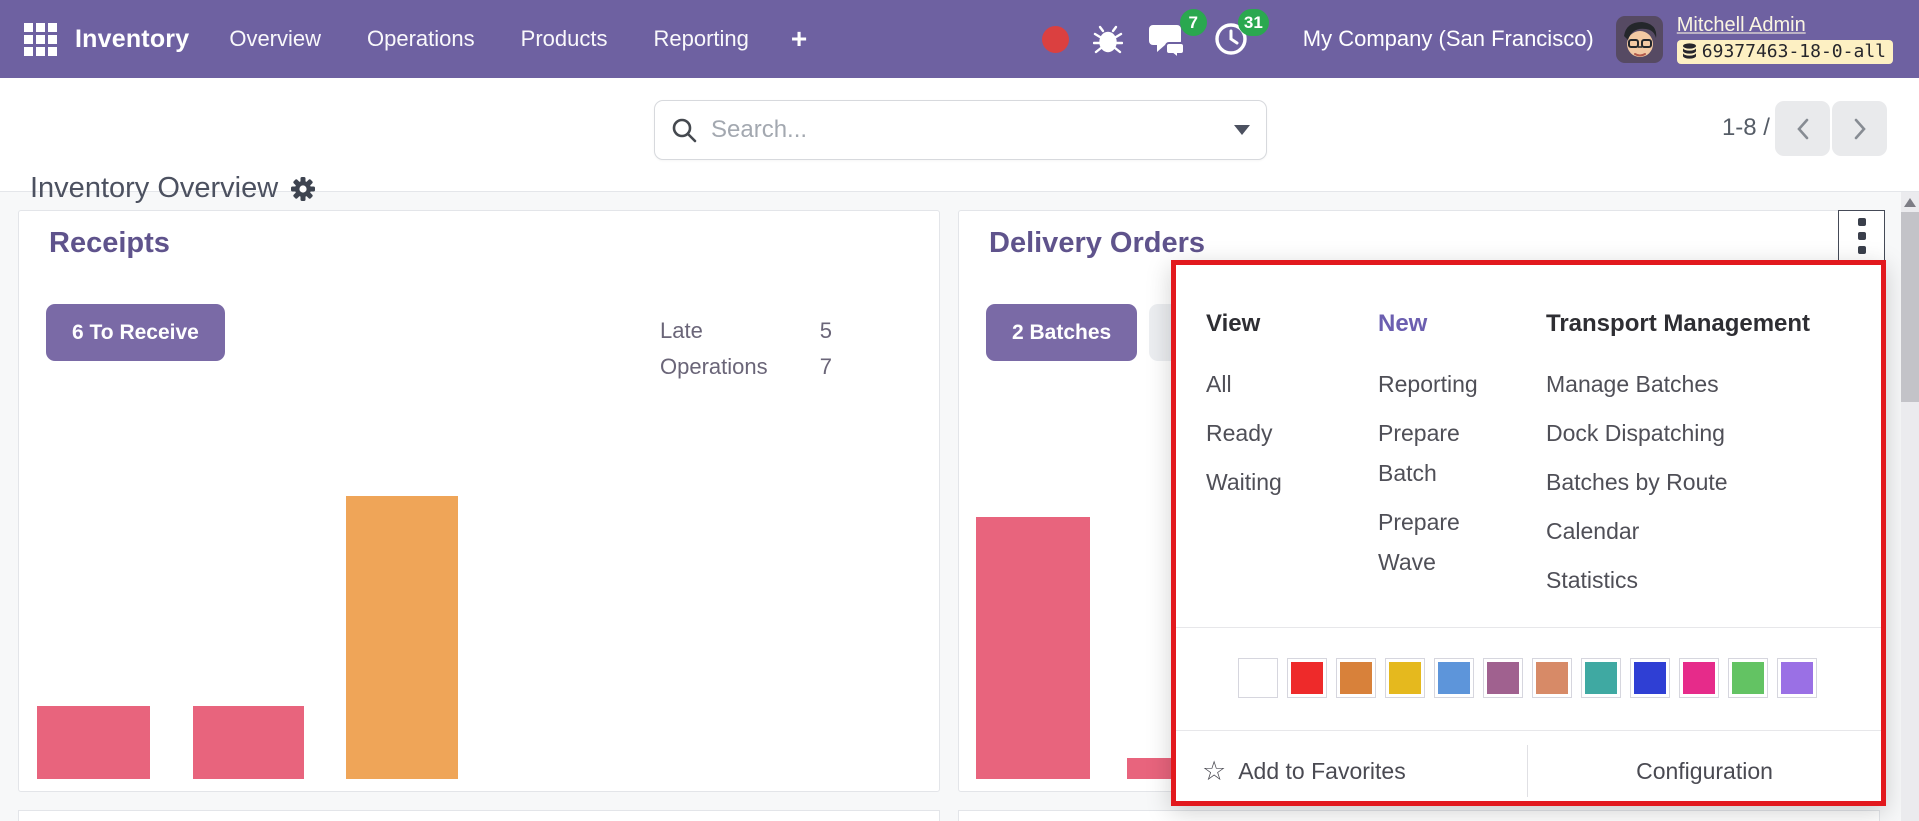 This screenshot has width=1919, height=821. Describe the element at coordinates (1704, 770) in the screenshot. I see `configuration-button: Configuration` at that location.